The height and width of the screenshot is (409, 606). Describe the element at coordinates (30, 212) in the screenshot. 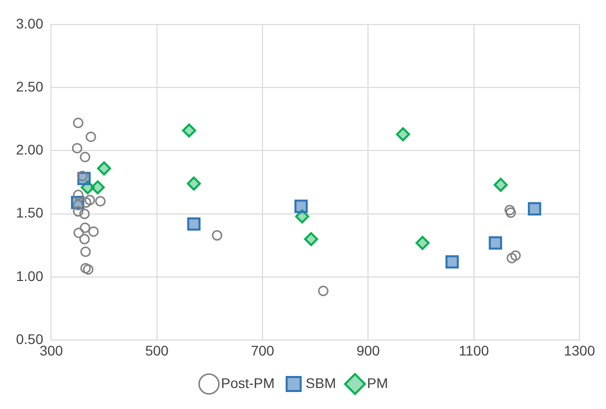

I see `y-tick-label: 1.50` at that location.